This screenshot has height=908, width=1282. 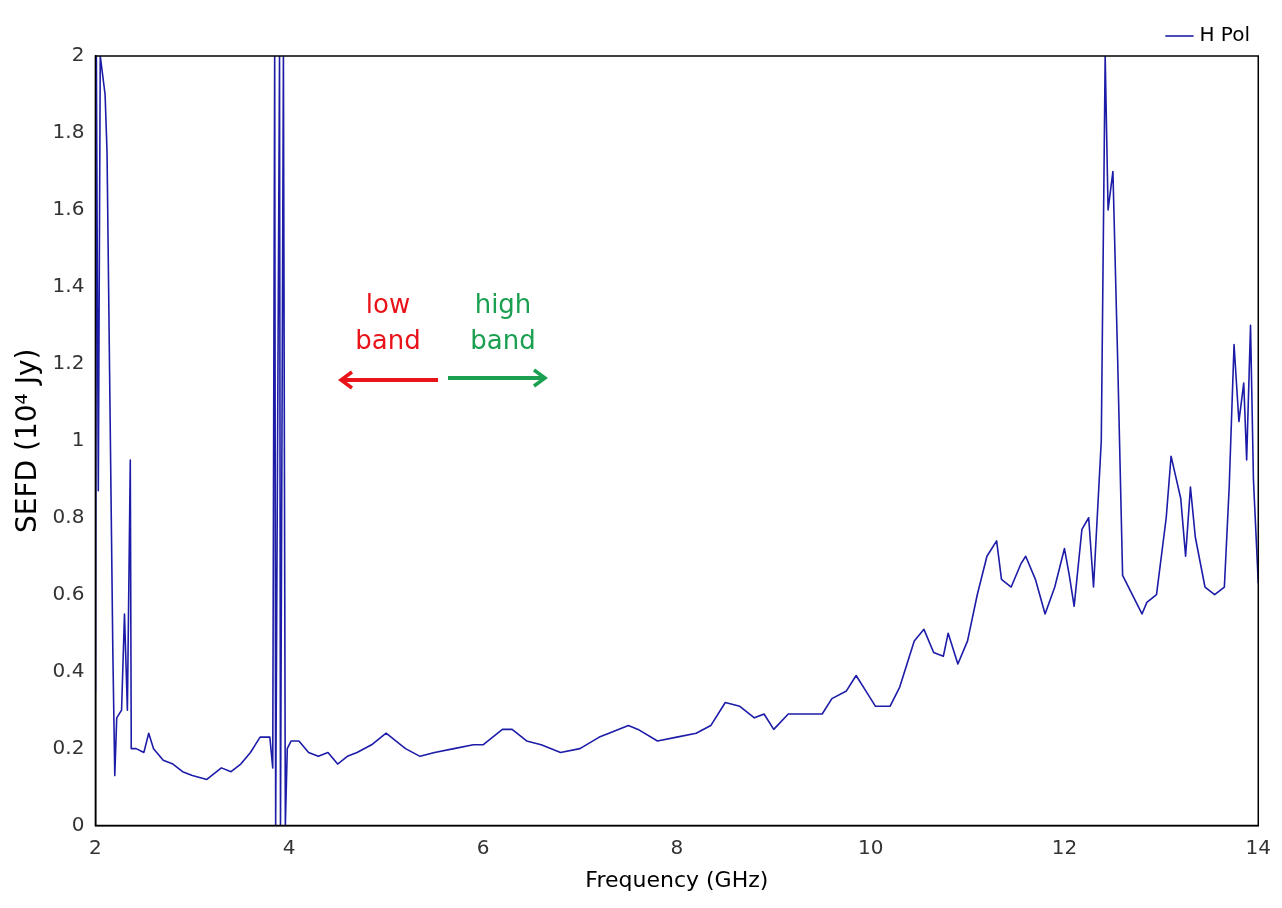 What do you see at coordinates (1258, 846) in the screenshot?
I see `x-tick-label: 14` at bounding box center [1258, 846].